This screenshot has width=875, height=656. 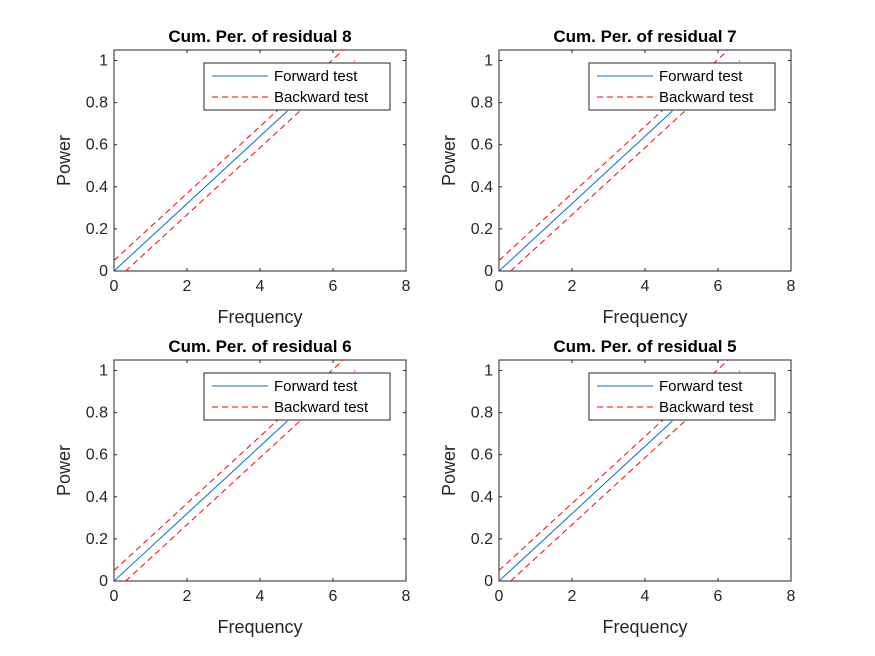 I want to click on subplot-title: Cum. Per. of residual 7, so click(x=644, y=36).